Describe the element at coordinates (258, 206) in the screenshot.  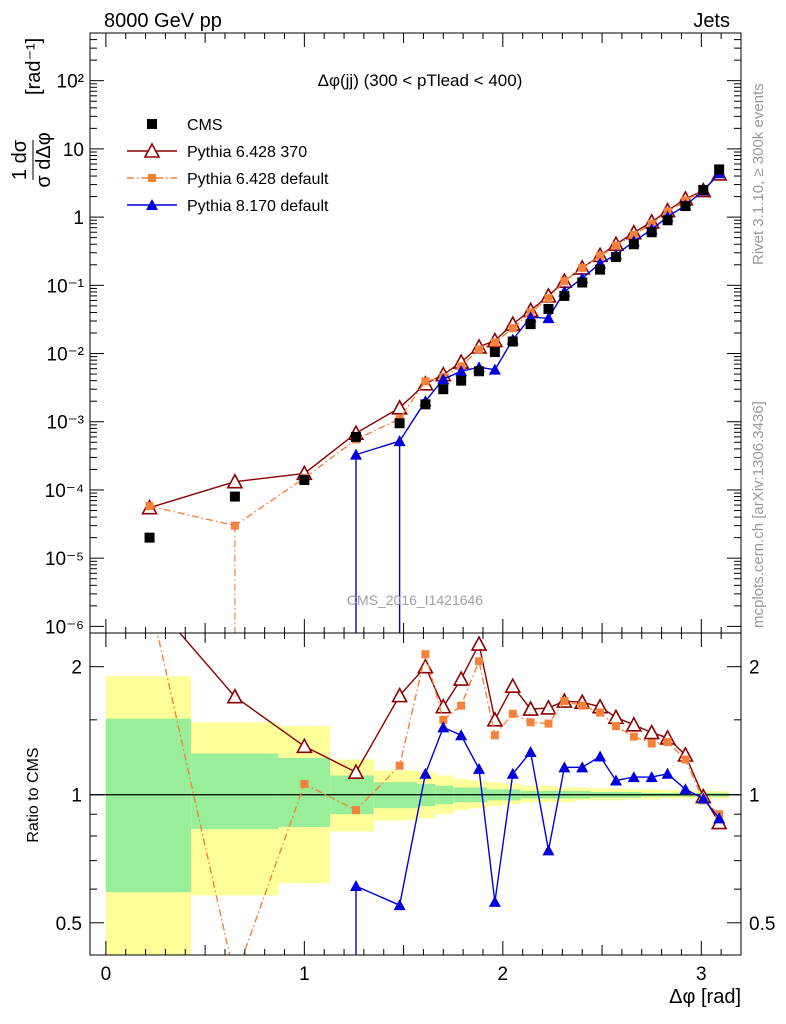
I see `legend-label: Pythia 8.170 default` at that location.